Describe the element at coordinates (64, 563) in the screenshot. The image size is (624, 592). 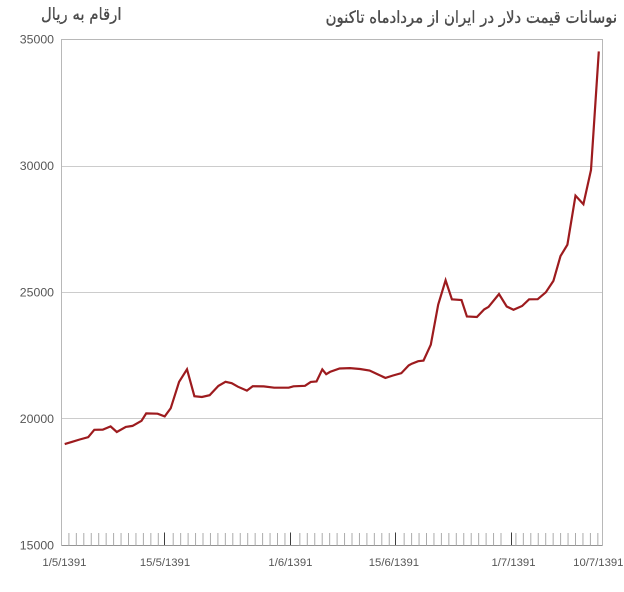
I see `svg-text: 1/5/1391` at that location.